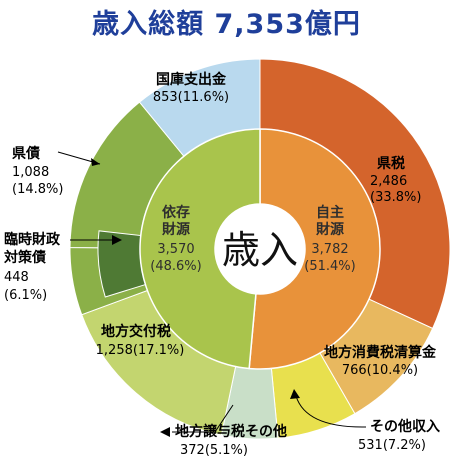  What do you see at coordinates (395, 197) in the screenshot?
I see `pct-kenzei: (33.8%)` at bounding box center [395, 197].